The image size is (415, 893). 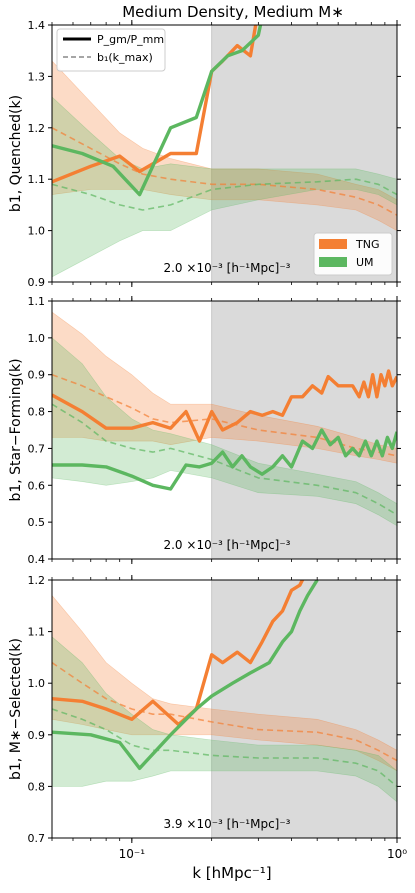 What do you see at coordinates (333, 262) in the screenshot?
I see `legend-swatch-um` at bounding box center [333, 262].